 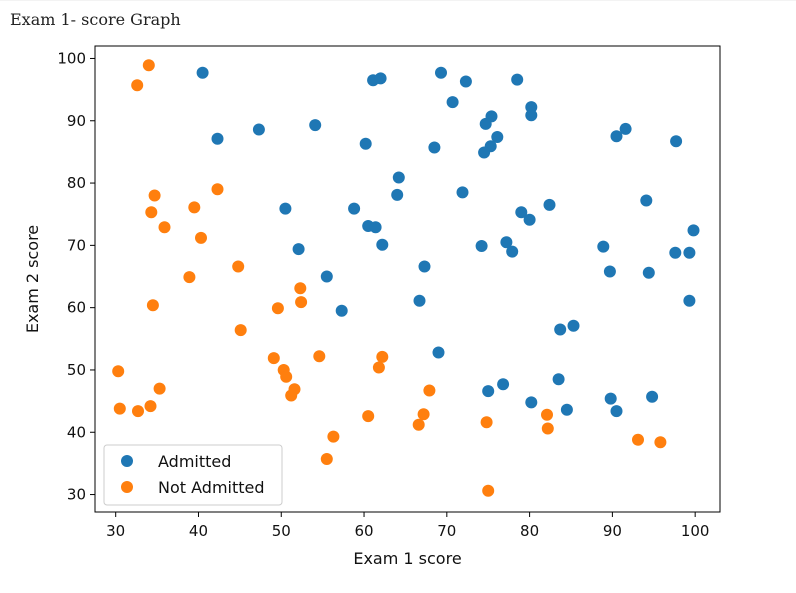 I want to click on x-tick-label-90: 90, so click(x=612, y=531).